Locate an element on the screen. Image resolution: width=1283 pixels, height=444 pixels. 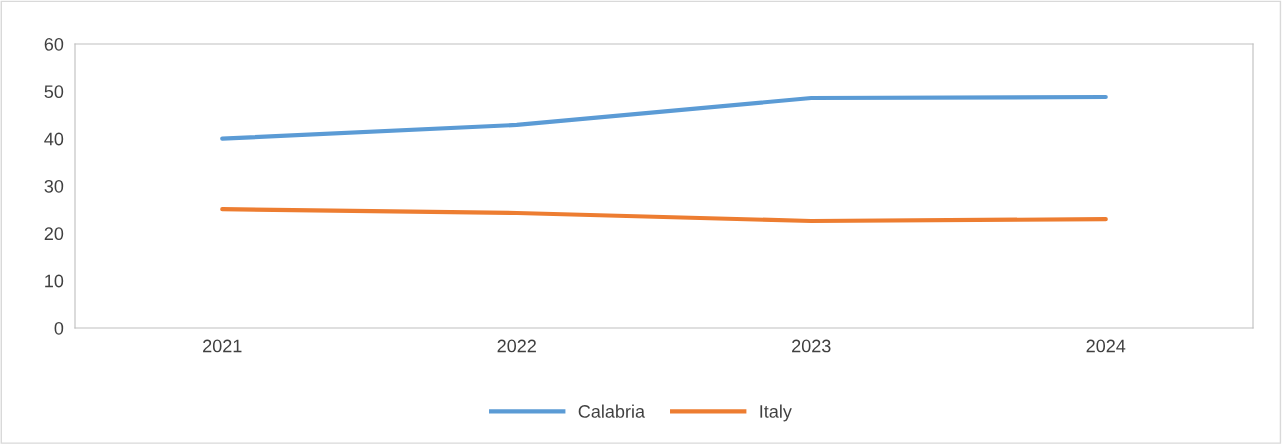
y-tick-label: 10 is located at coordinates (54, 281).